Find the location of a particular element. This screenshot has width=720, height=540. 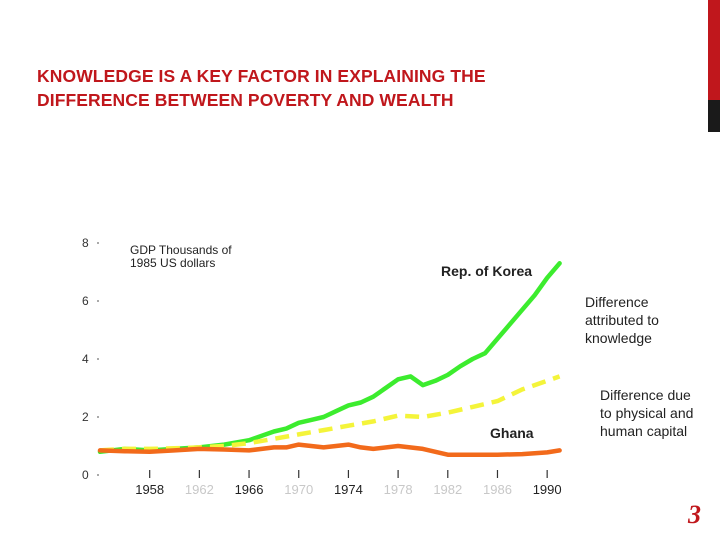

accent-bar-dark is located at coordinates (714, 116).